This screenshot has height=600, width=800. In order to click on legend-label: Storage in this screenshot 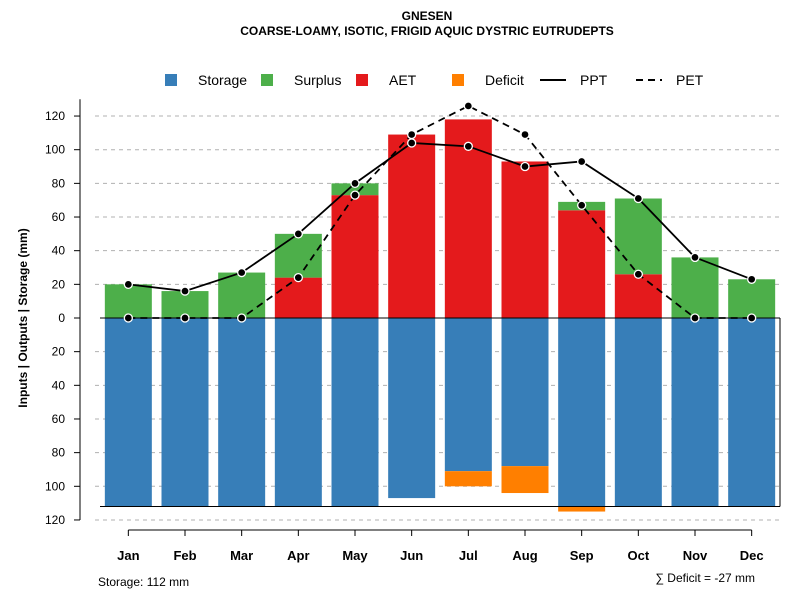, I will do `click(222, 80)`.